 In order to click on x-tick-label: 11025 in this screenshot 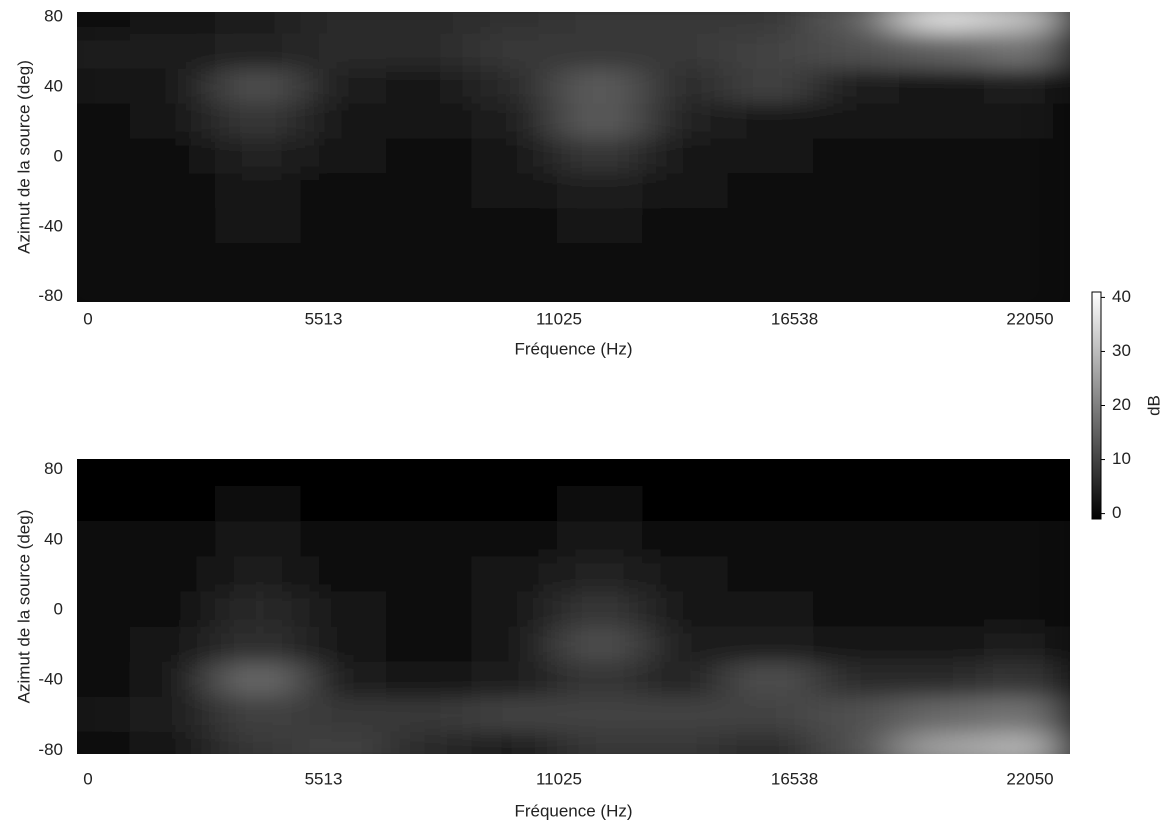, I will do `click(559, 778)`.